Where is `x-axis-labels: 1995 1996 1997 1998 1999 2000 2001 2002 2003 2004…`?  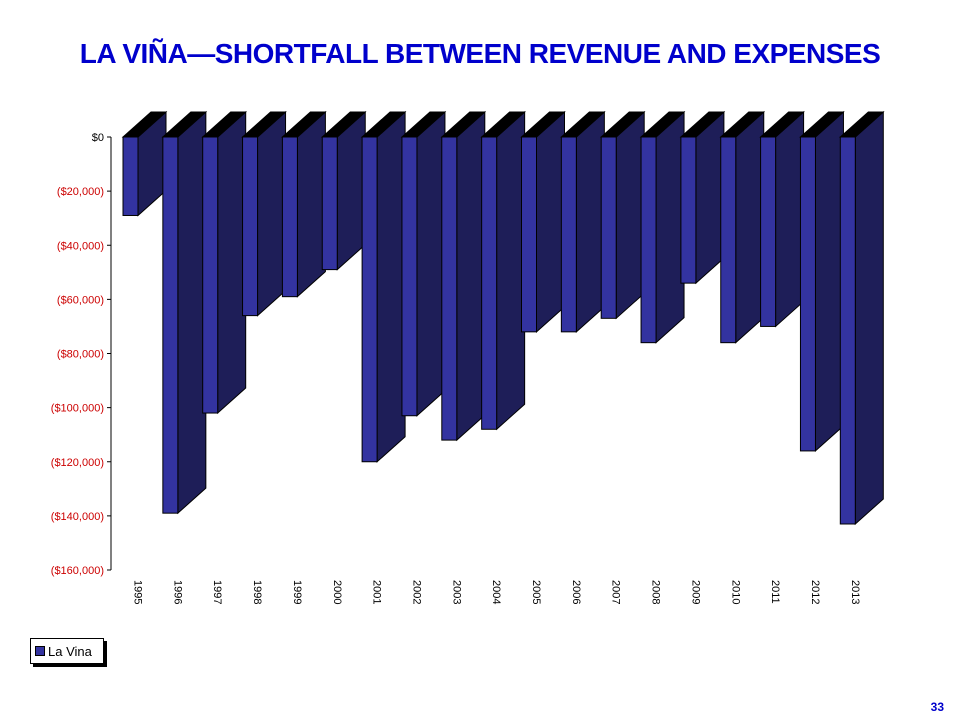 x-axis-labels: 1995 1996 1997 1998 1999 2000 2001 2002 2003 2004… is located at coordinates (496, 592).